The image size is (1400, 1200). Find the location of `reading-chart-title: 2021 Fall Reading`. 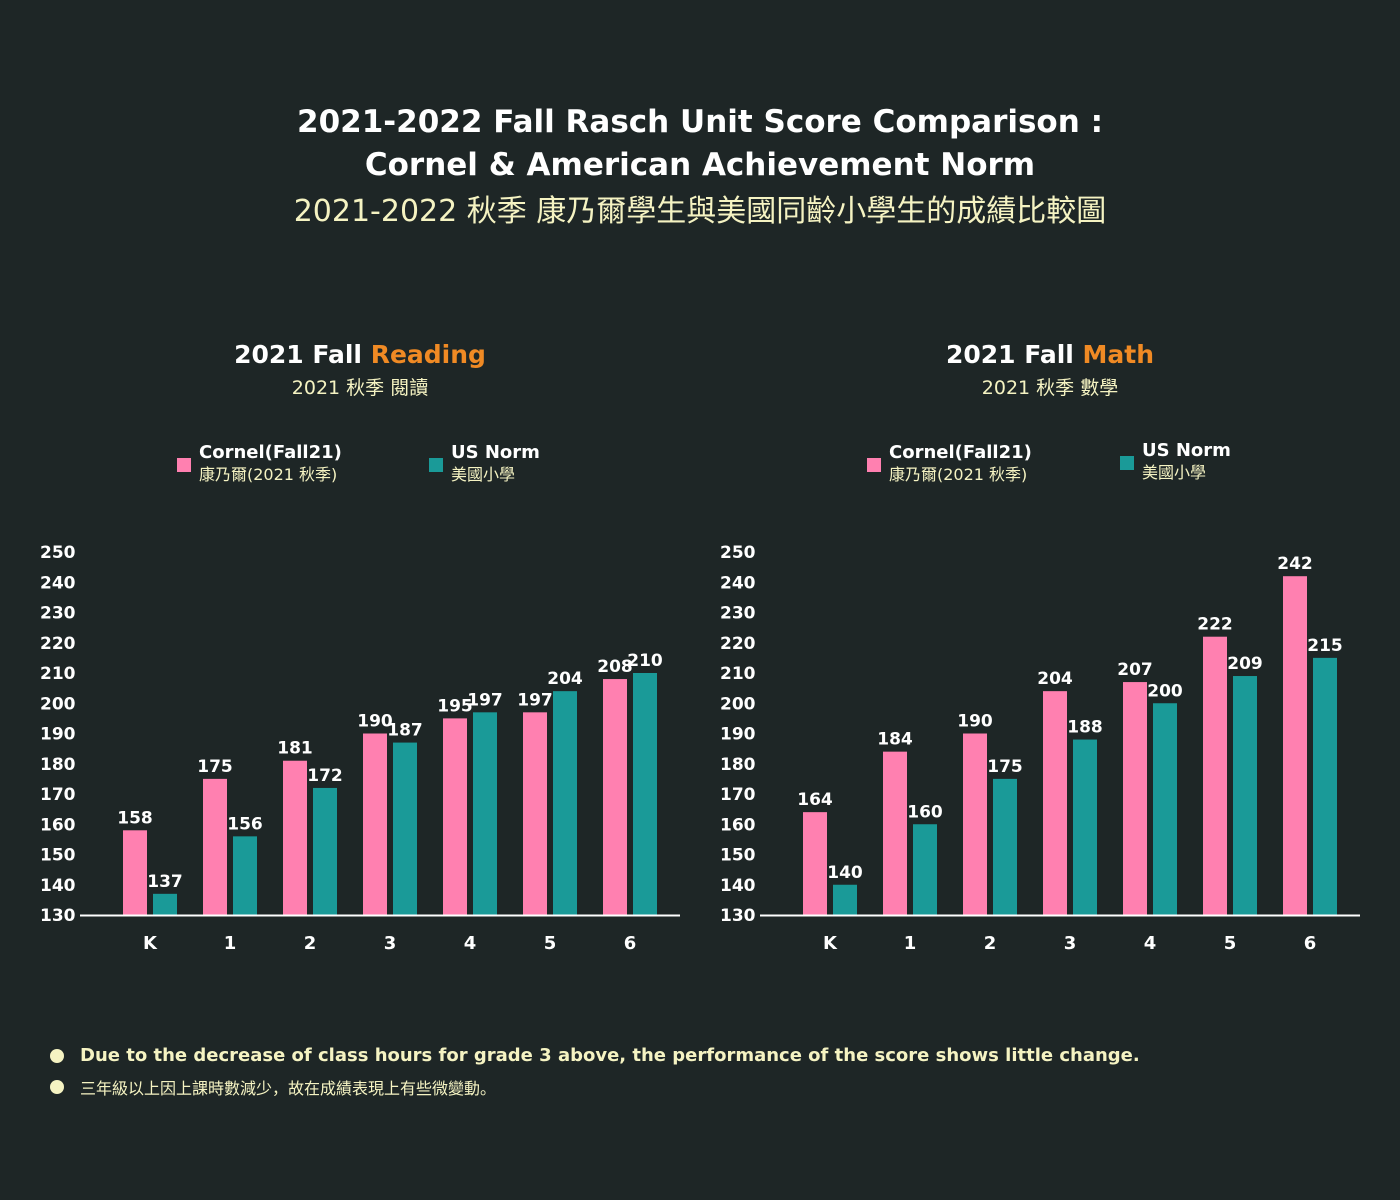

reading-chart-title: 2021 Fall Reading is located at coordinates (360, 355).